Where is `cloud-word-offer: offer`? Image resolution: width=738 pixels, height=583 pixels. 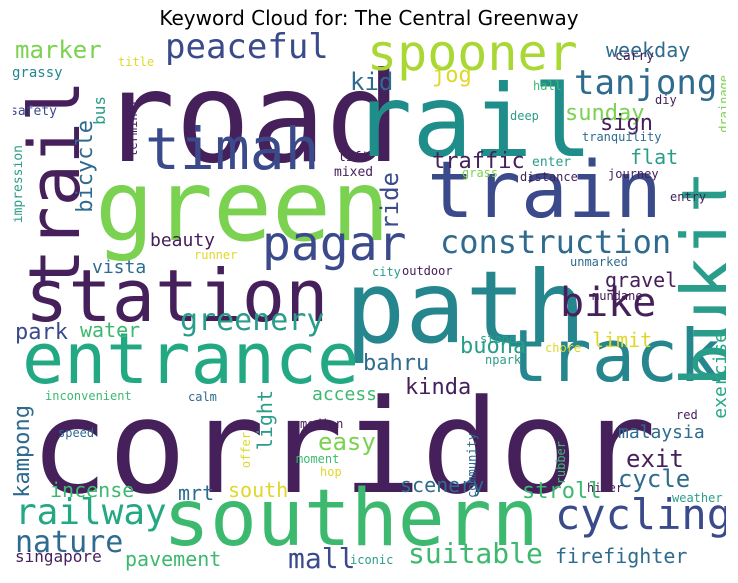 cloud-word-offer: offer is located at coordinates (246, 450).